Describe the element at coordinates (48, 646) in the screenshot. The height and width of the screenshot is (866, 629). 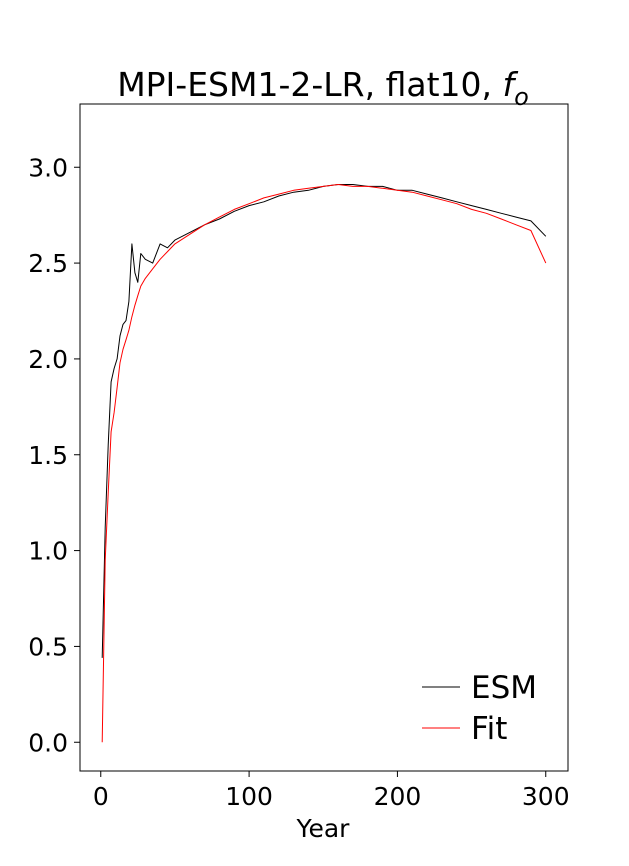
I see `y-tick-label: 0.5` at that location.